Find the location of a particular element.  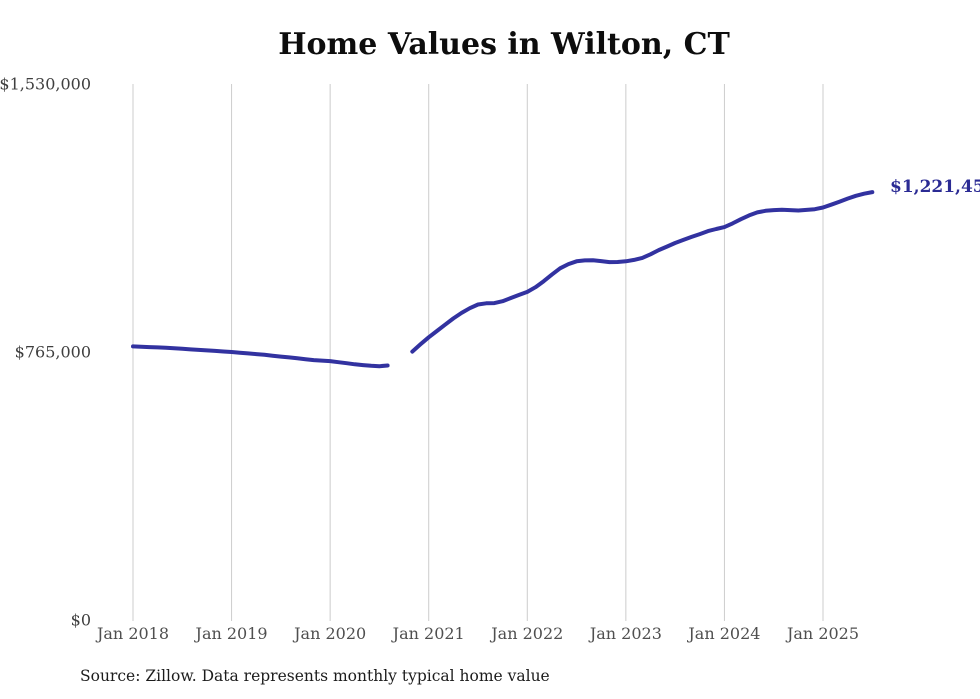

chart-title: Home Values in Wilton, CT is located at coordinates (504, 44).